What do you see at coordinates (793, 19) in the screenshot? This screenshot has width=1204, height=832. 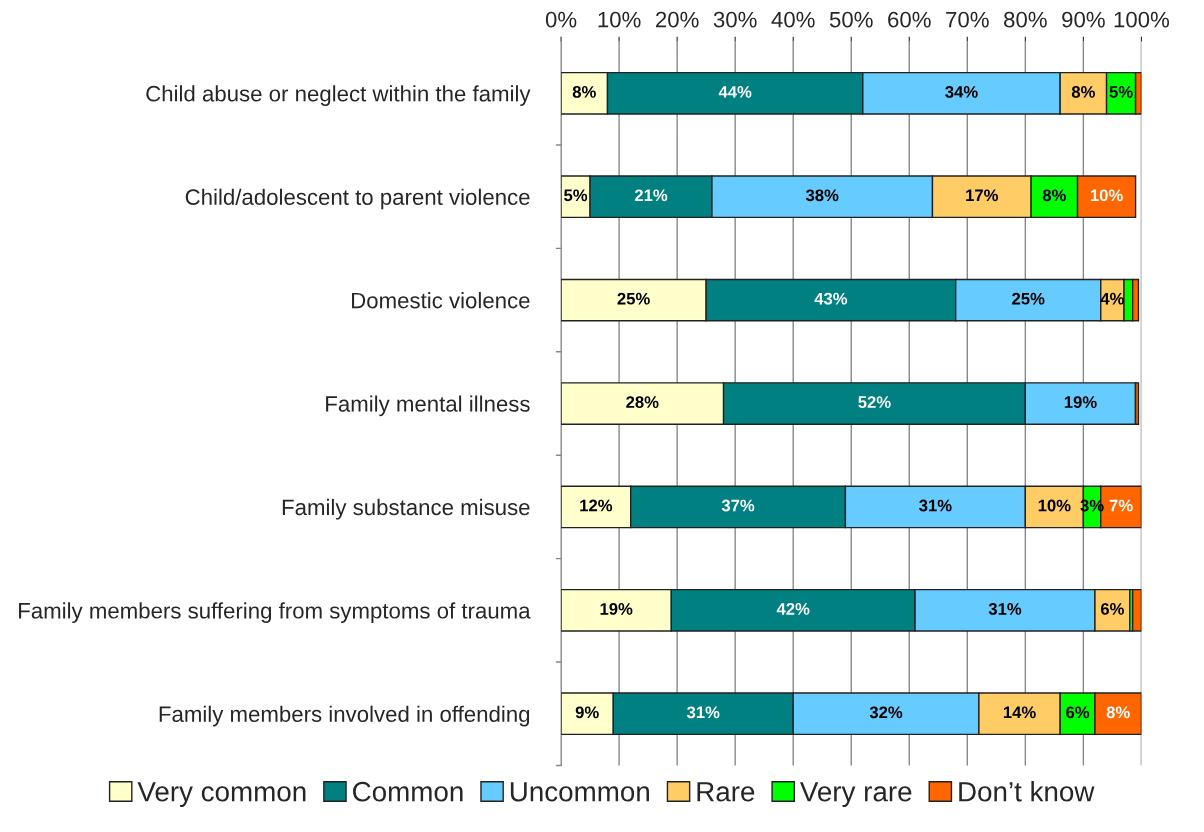 I see `x-tick-label: 40%` at bounding box center [793, 19].